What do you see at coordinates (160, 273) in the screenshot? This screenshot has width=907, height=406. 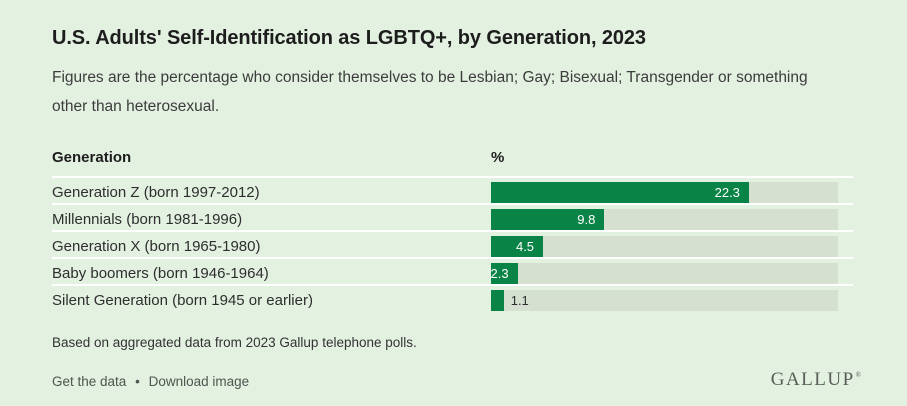 I see `row-label: Baby boomers (born 1946-1964)` at bounding box center [160, 273].